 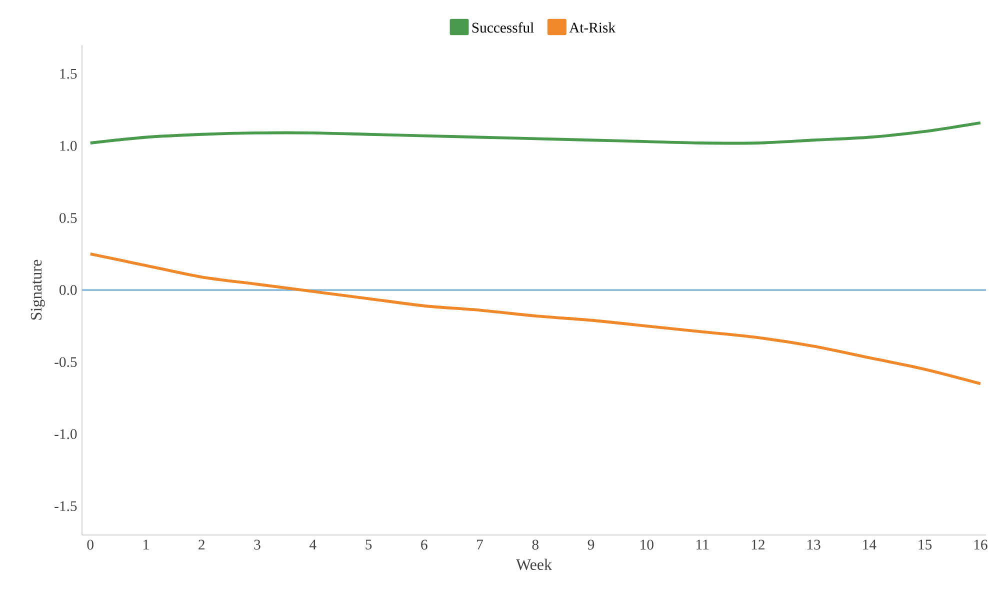 I want to click on legend-label: Successful, so click(x=503, y=27).